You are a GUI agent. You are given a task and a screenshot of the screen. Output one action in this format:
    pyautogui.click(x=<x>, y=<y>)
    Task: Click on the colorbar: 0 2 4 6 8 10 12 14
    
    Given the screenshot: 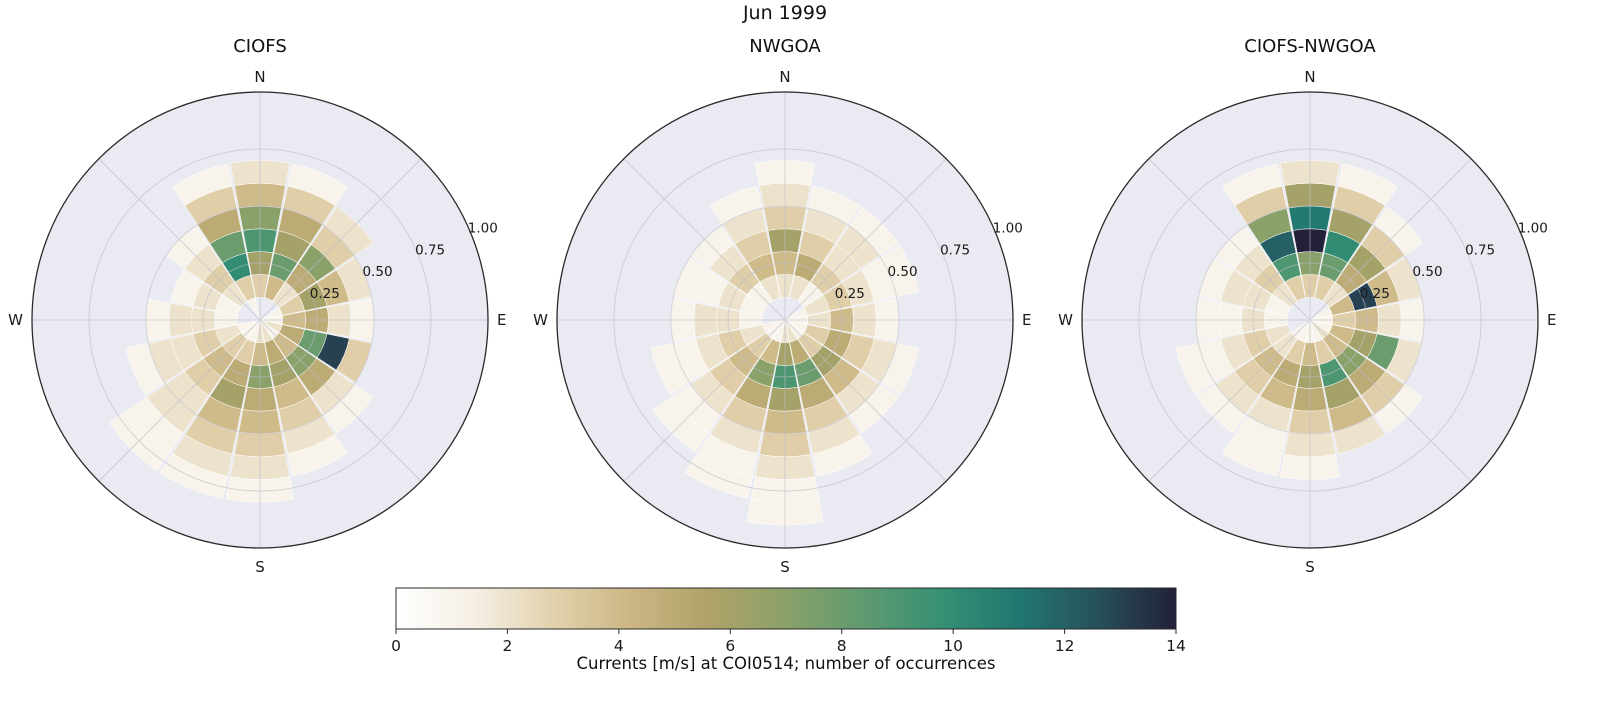 What is the action you would take?
    pyautogui.click(x=788, y=621)
    